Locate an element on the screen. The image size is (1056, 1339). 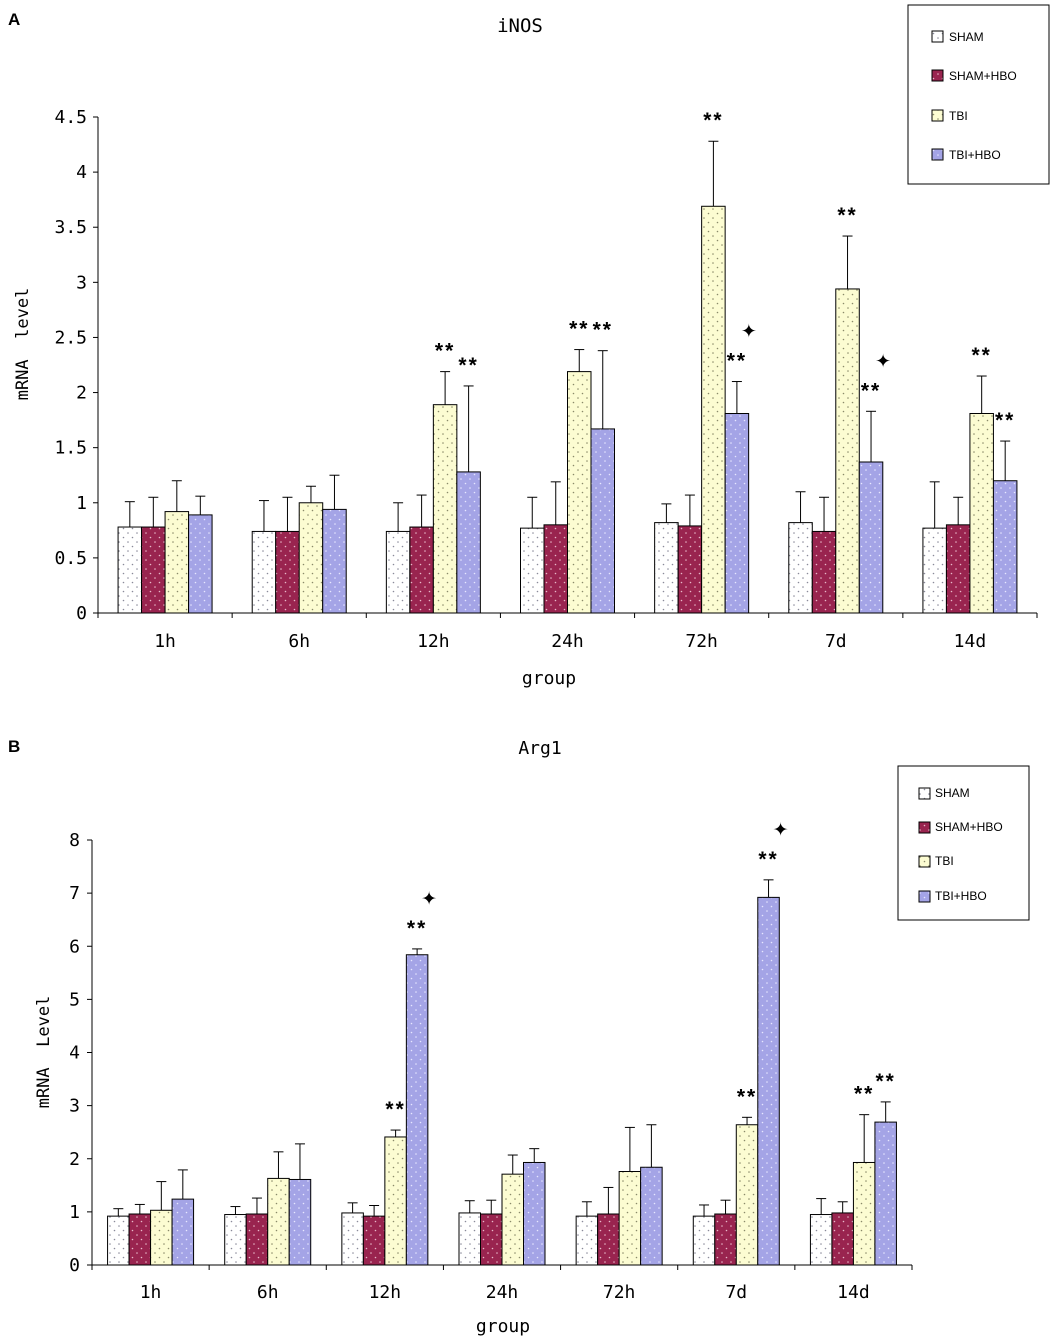
legend-b-swatch-sham-hbo is located at coordinates (924, 827).